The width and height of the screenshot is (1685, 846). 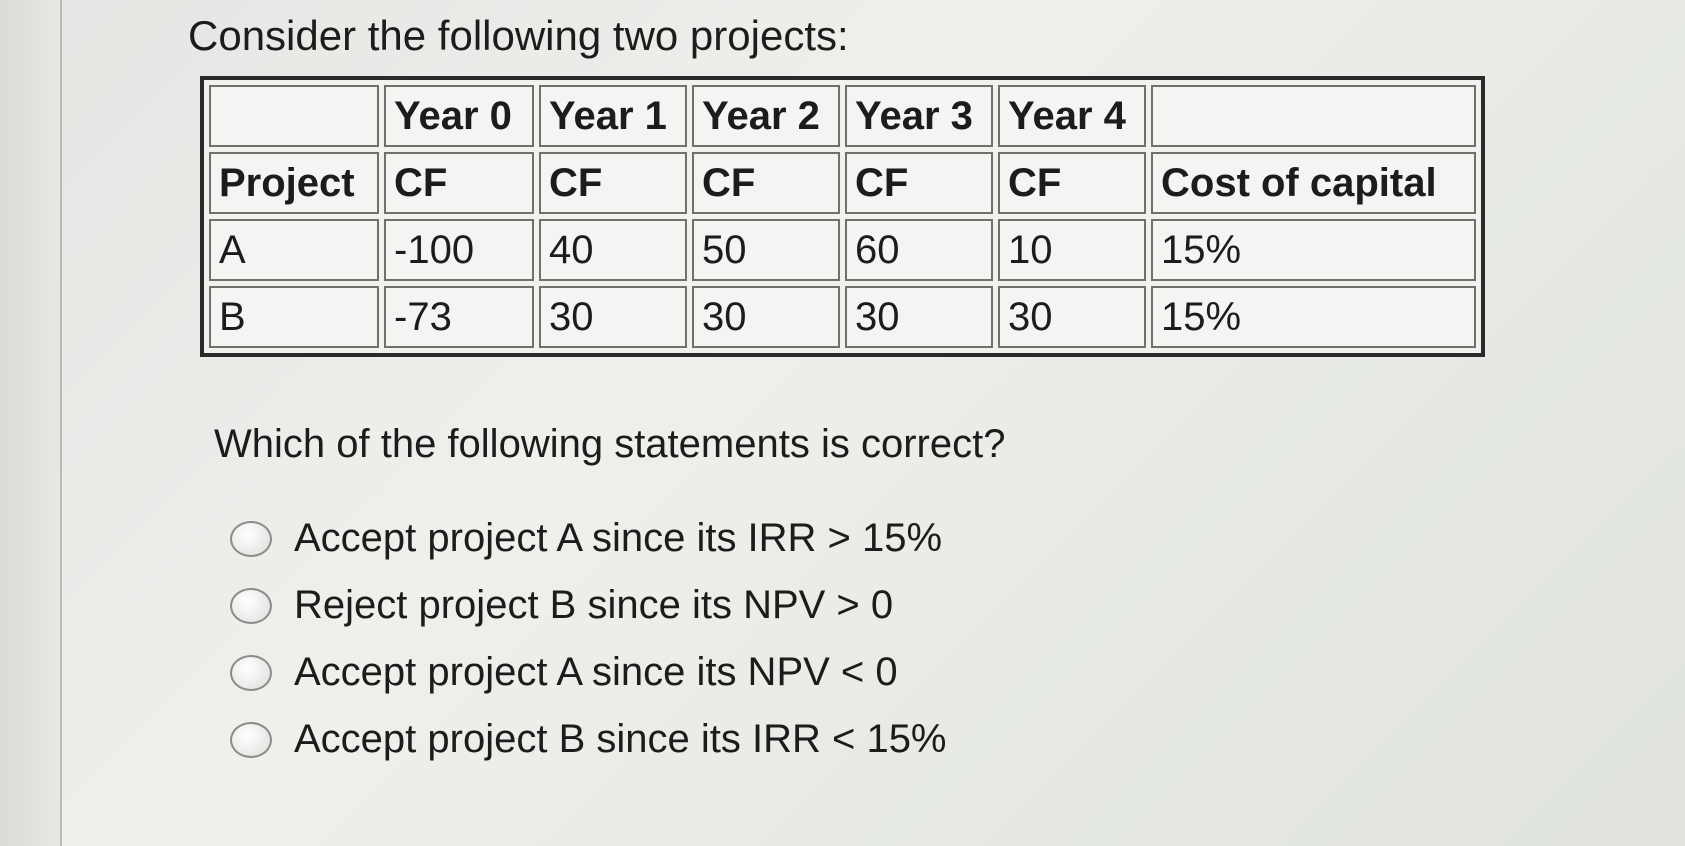 I want to click on table-header-cell: Year 3, so click(x=919, y=116).